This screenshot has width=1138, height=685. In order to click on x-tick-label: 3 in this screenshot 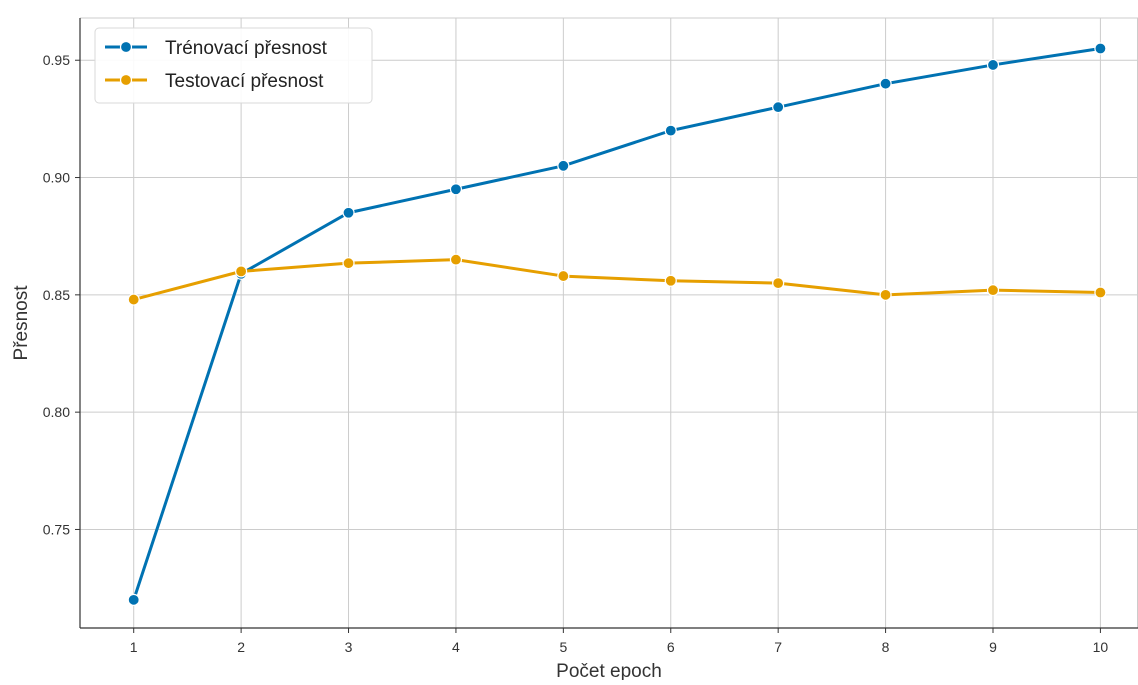, I will do `click(349, 647)`.